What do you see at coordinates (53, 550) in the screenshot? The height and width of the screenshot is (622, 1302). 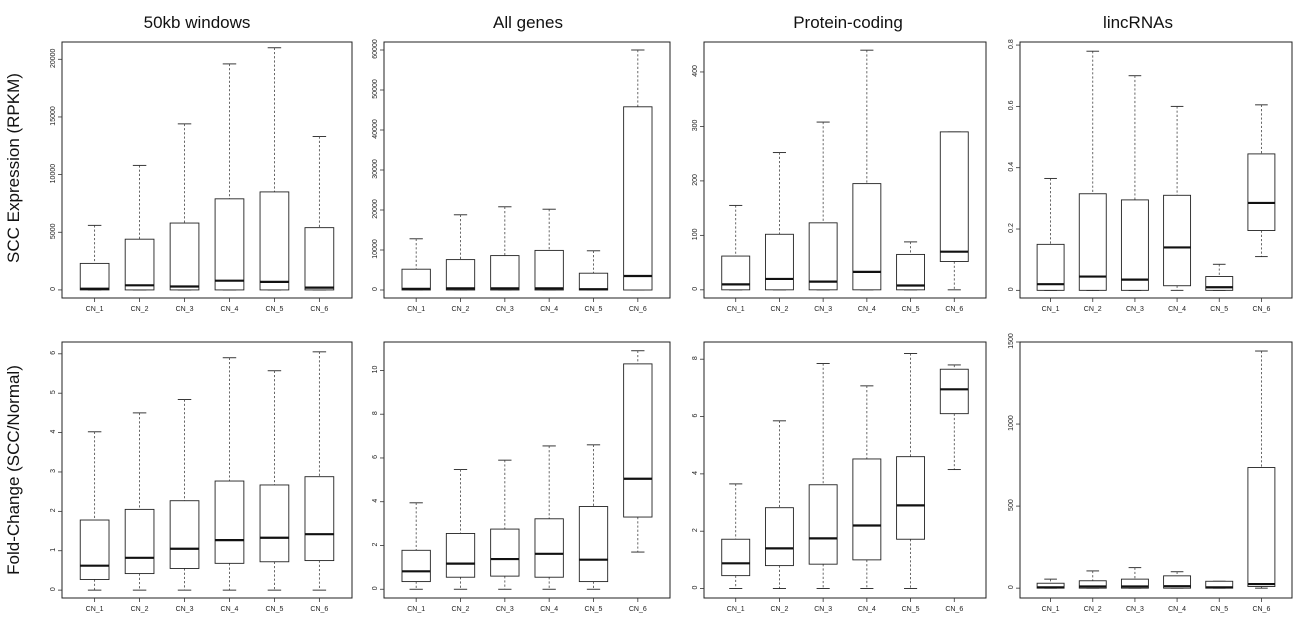 I see `y-tick-label: 1` at bounding box center [53, 550].